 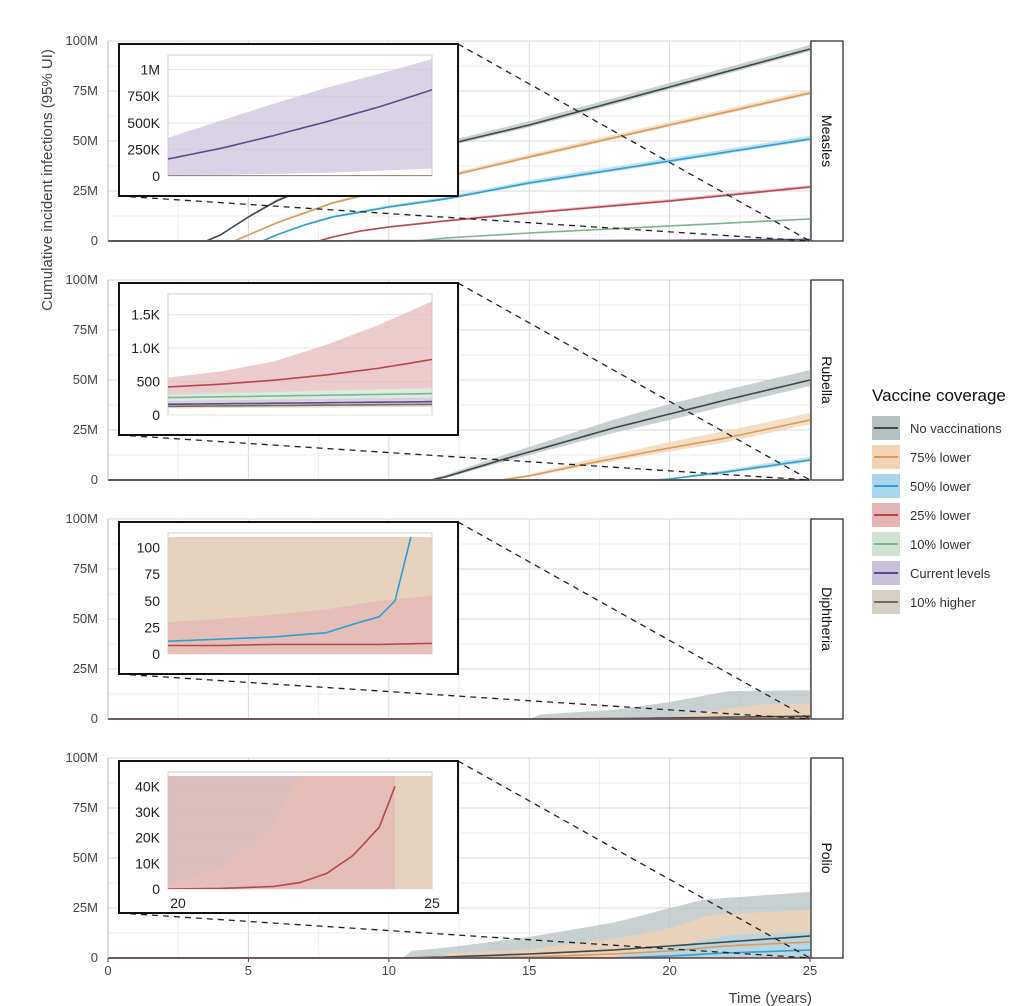 What do you see at coordinates (152, 601) in the screenshot?
I see `inset-y-tick-label: 50` at bounding box center [152, 601].